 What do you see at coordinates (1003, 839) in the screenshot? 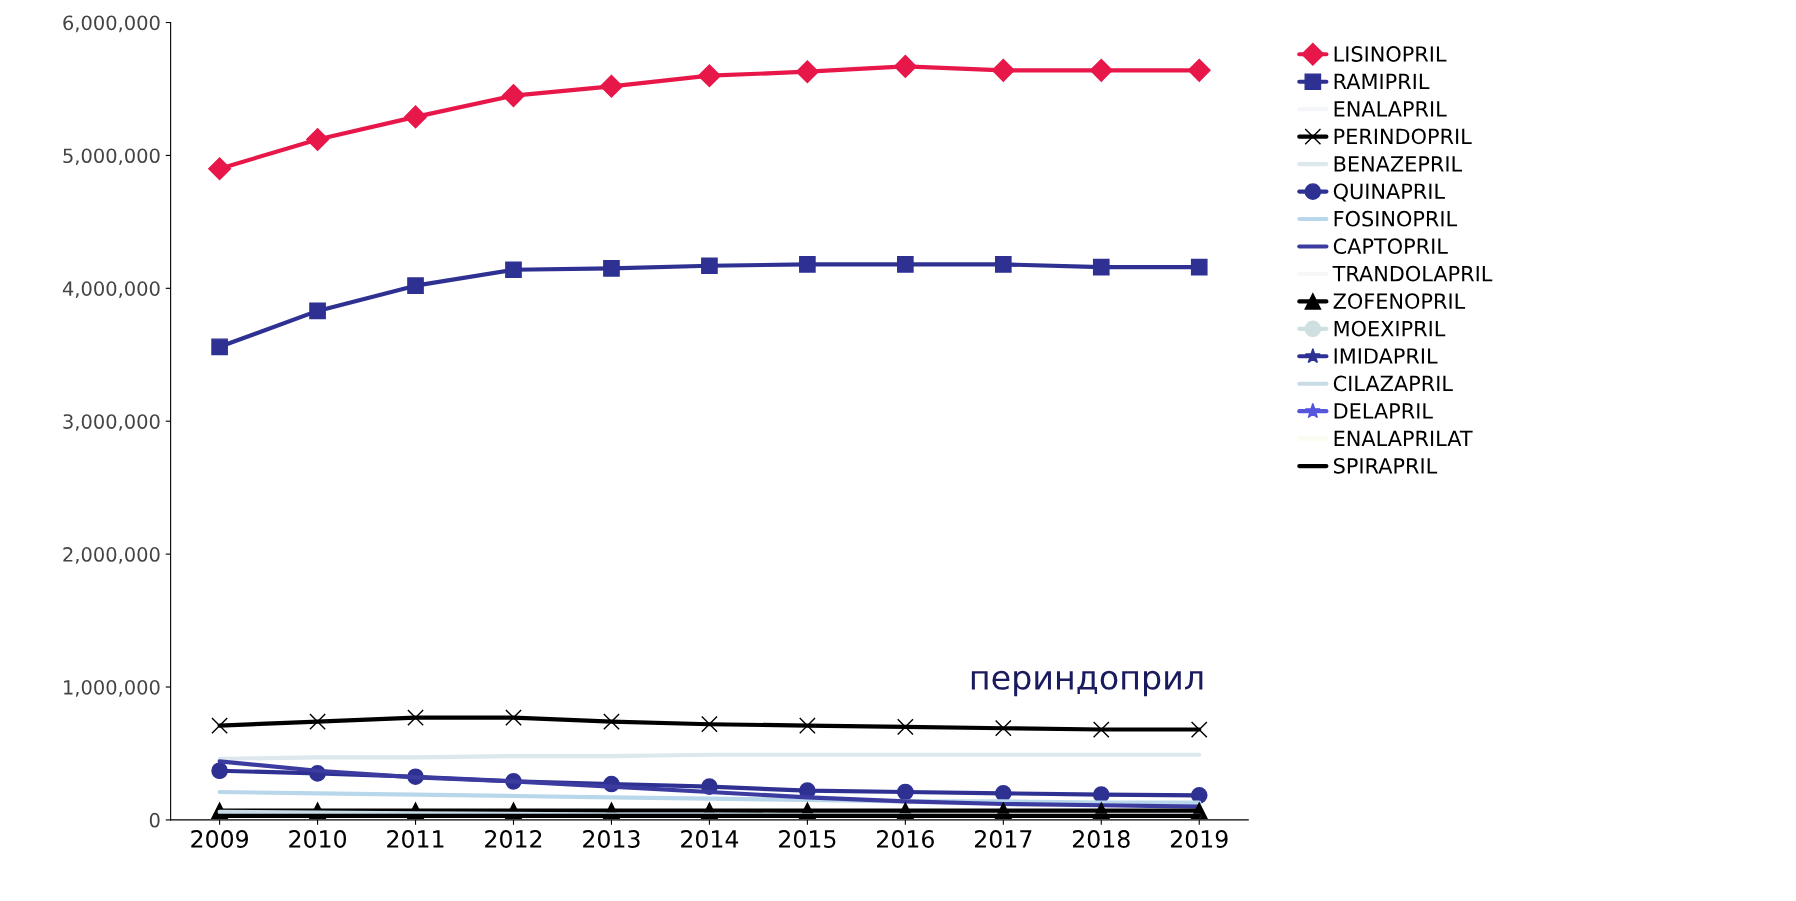
I see `x-tick-label: 2017` at bounding box center [1003, 839].